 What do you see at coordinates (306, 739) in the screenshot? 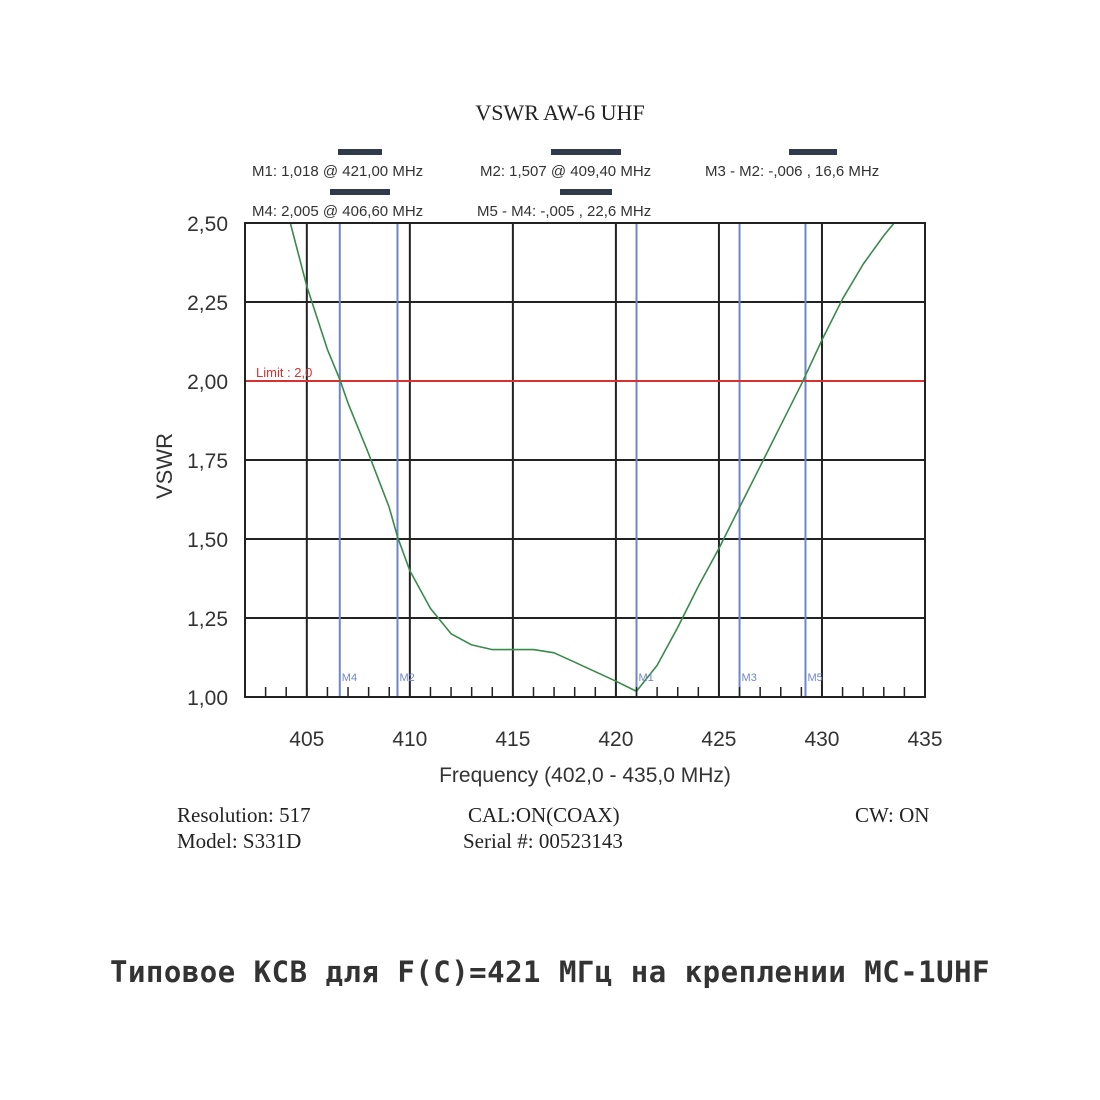
I see `x-tick-label: 405` at bounding box center [306, 739].